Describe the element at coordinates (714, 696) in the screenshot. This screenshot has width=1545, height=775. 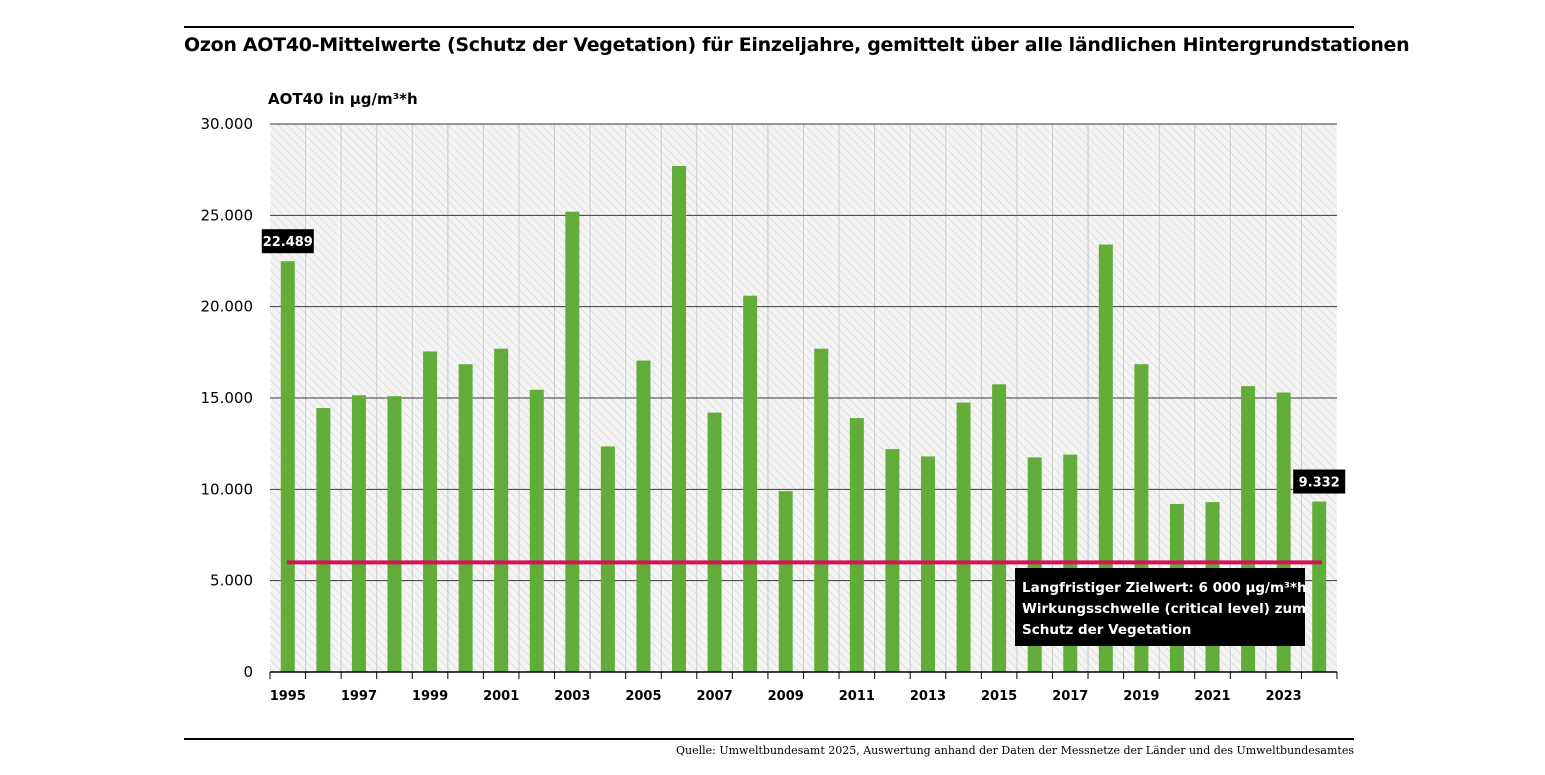
I see `x-tick-label: 2007` at that location.